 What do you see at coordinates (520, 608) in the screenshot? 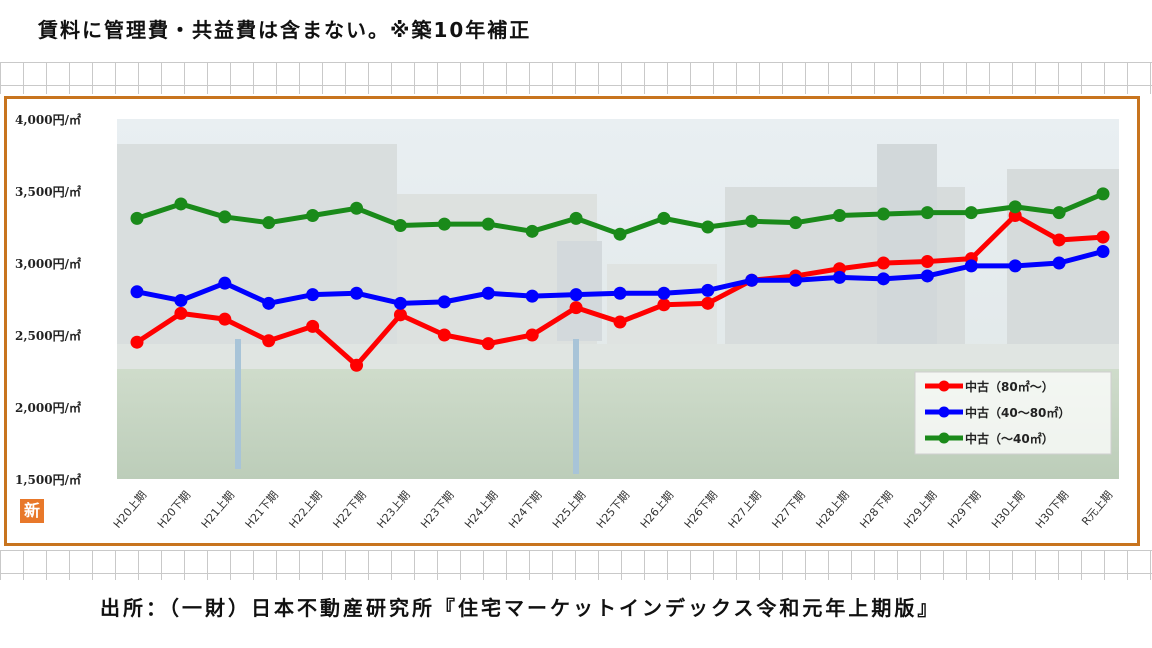
I see `source-note: 出所：（一財）日本不動産研究所『住宅マーケットインデックス令和元年上期版』` at bounding box center [520, 608].